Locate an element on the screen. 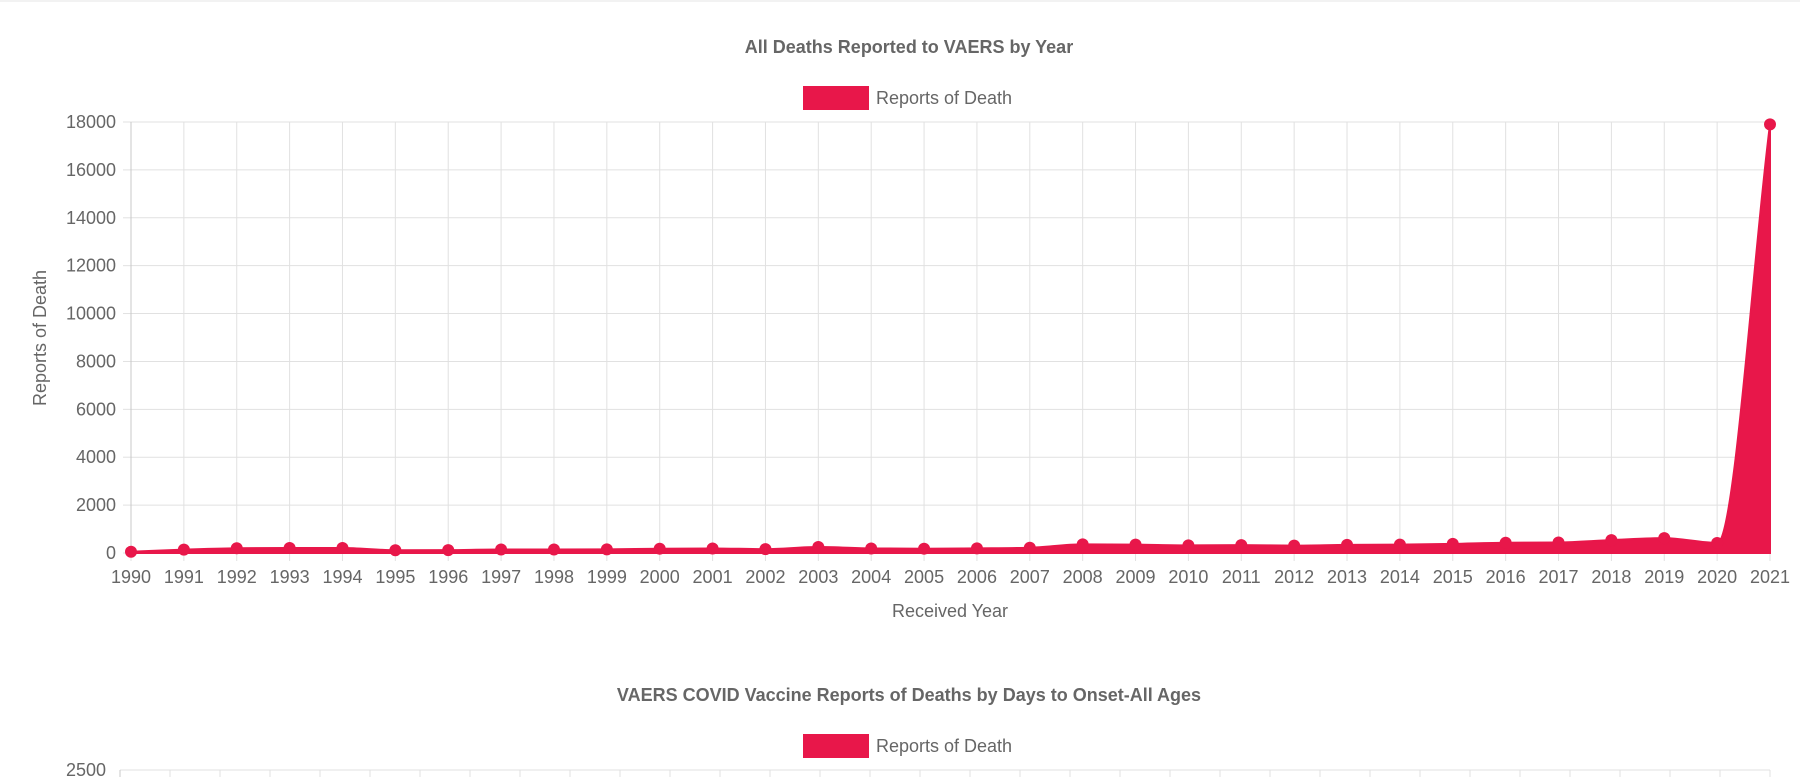 The height and width of the screenshot is (777, 1800). x-tick-label: 2013 is located at coordinates (1347, 577).